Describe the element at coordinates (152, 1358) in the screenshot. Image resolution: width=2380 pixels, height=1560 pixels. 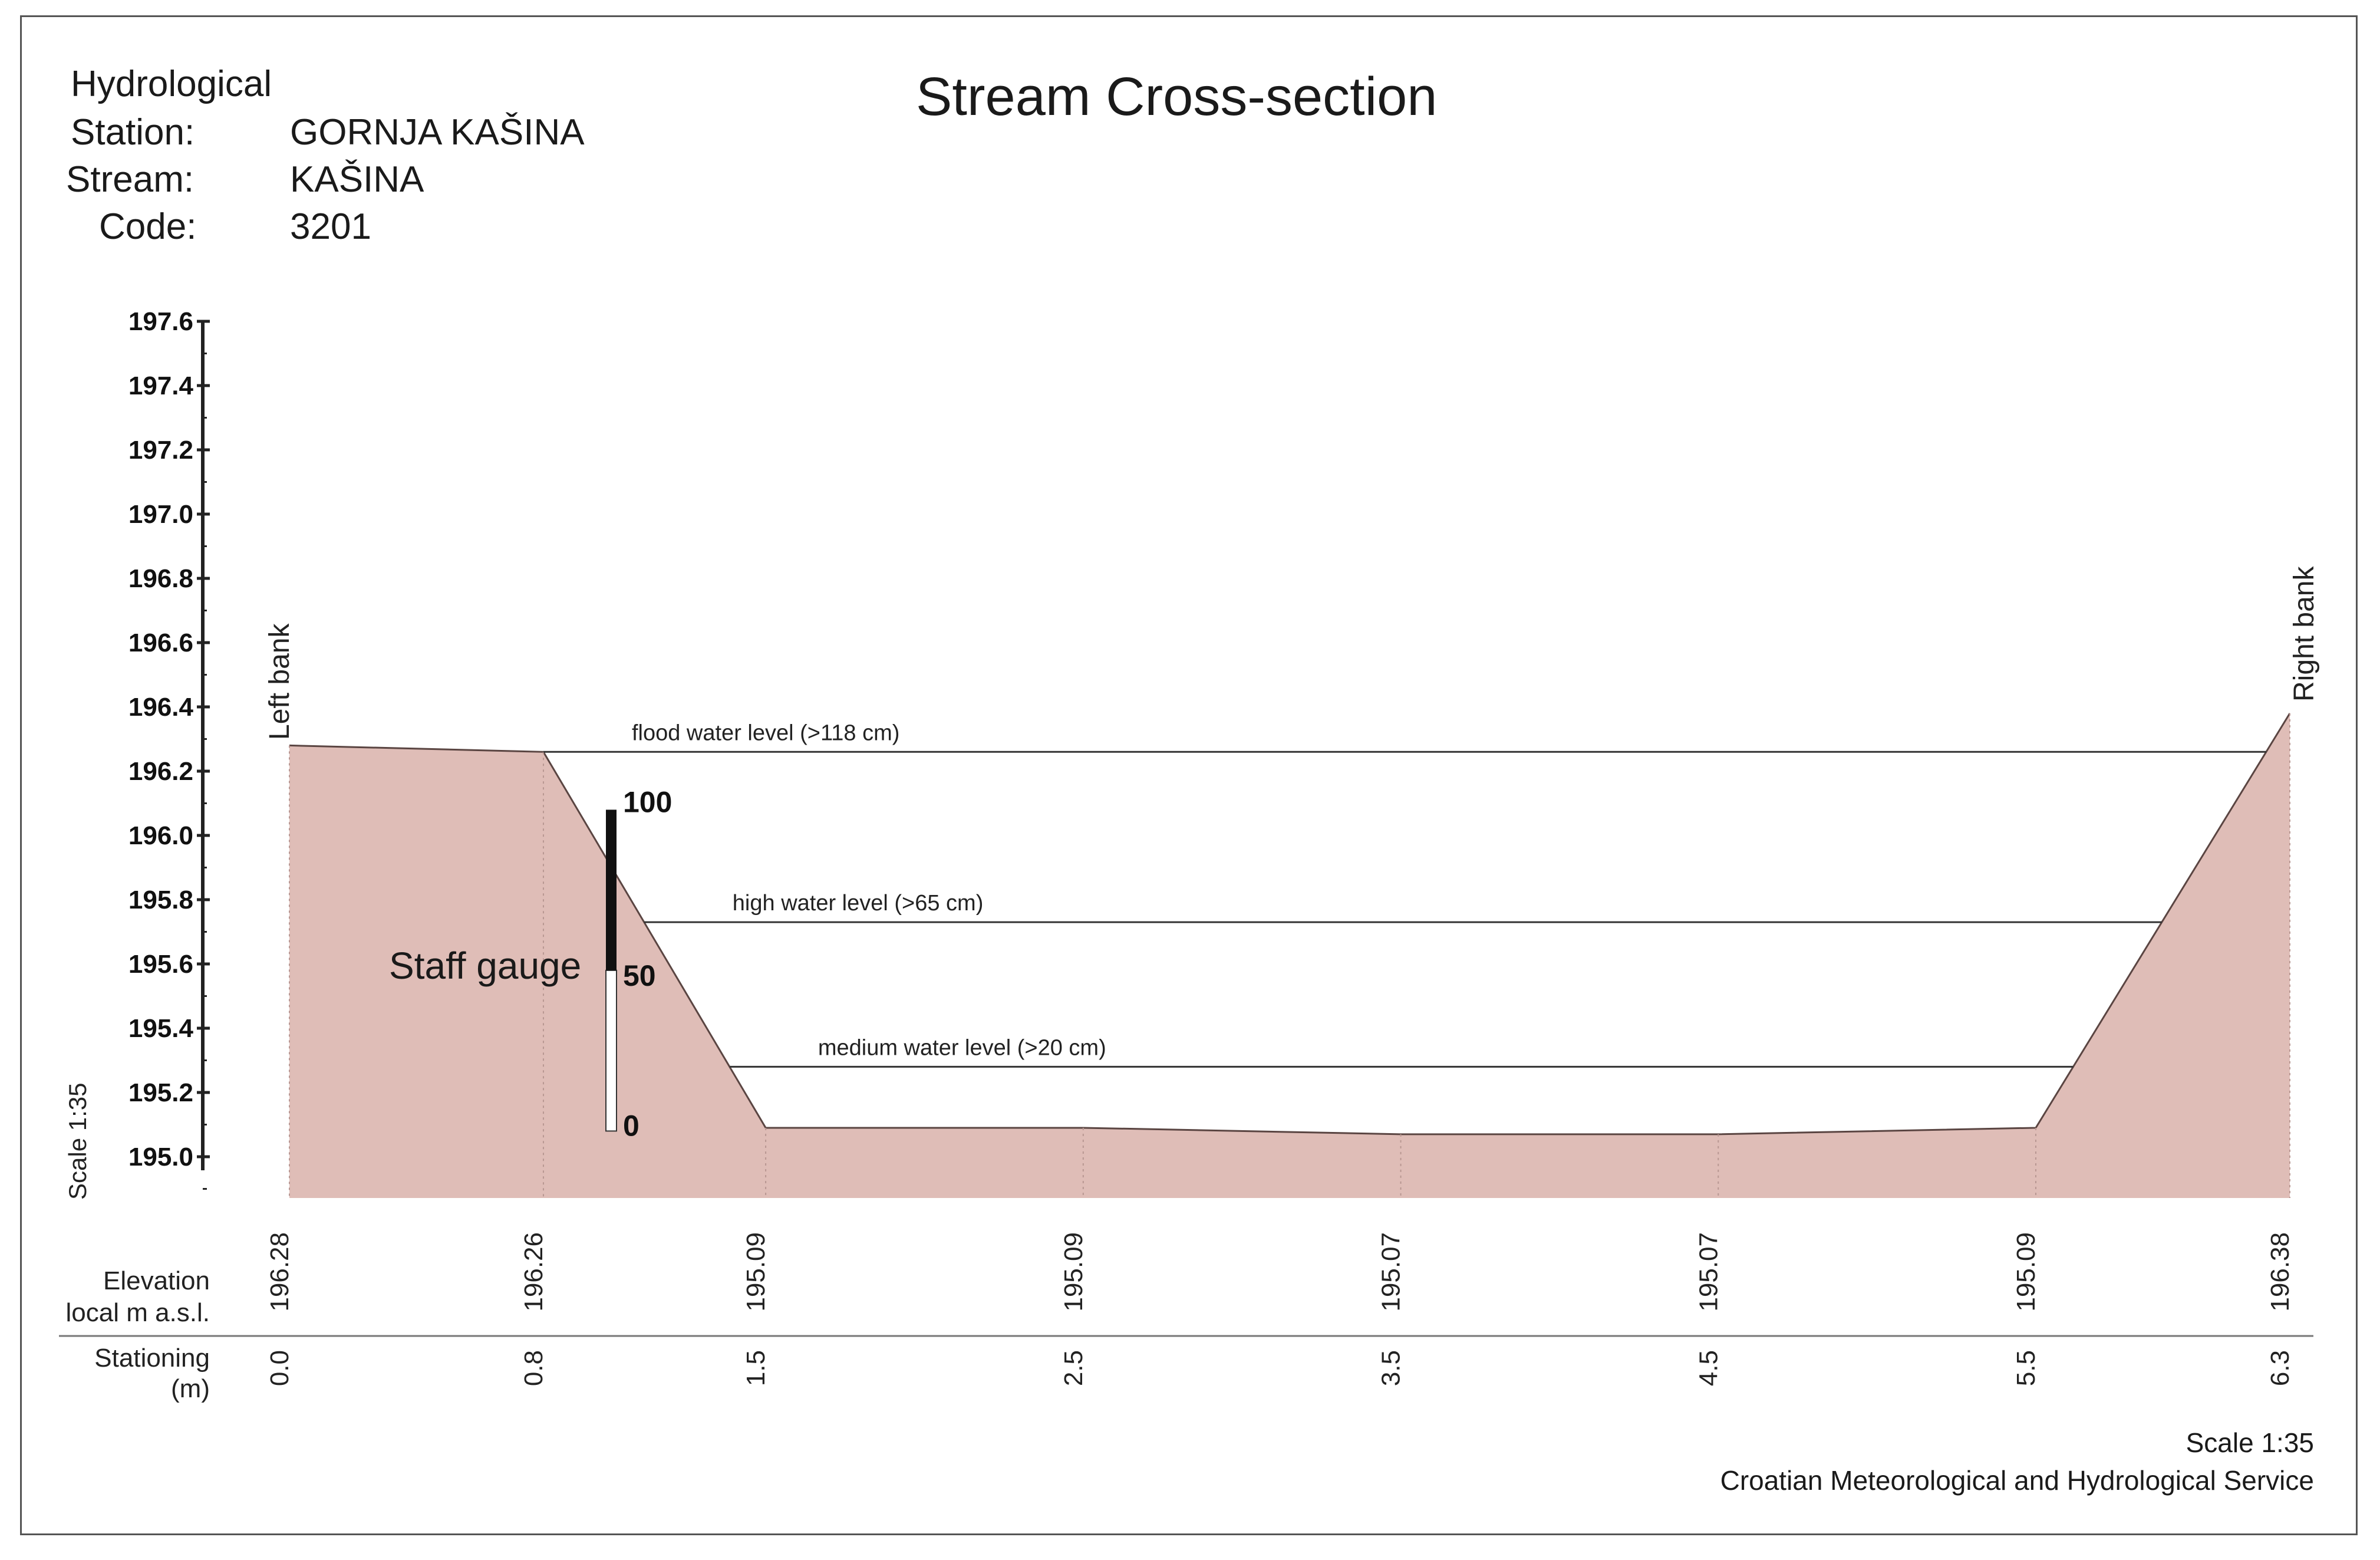
I see `stationing-row-label-1: Stationing` at that location.